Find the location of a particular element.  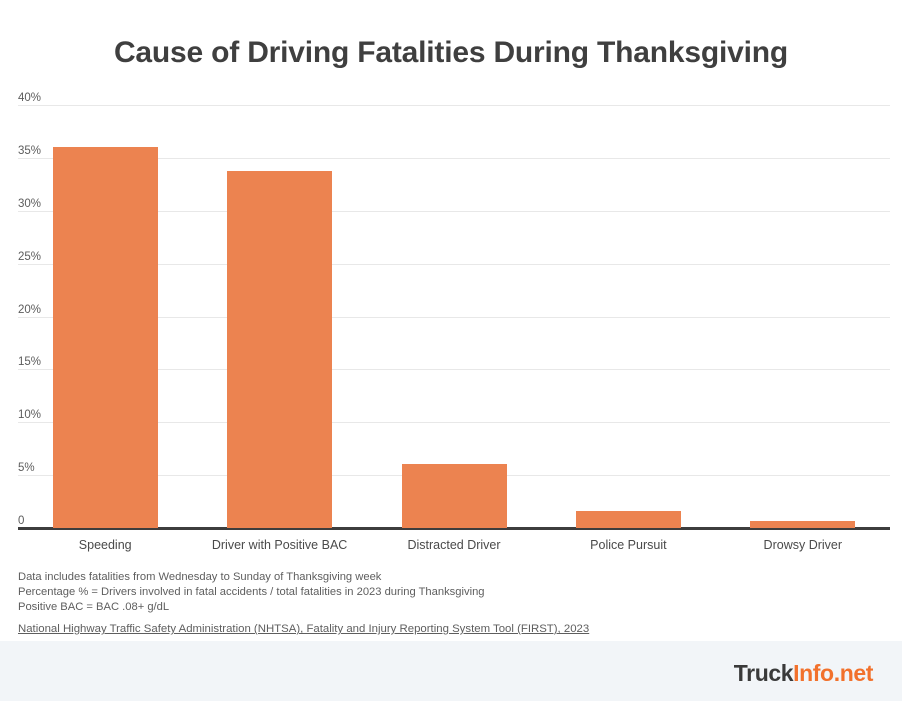

x-axis-tick-label: Distracted Driver is located at coordinates (454, 545).